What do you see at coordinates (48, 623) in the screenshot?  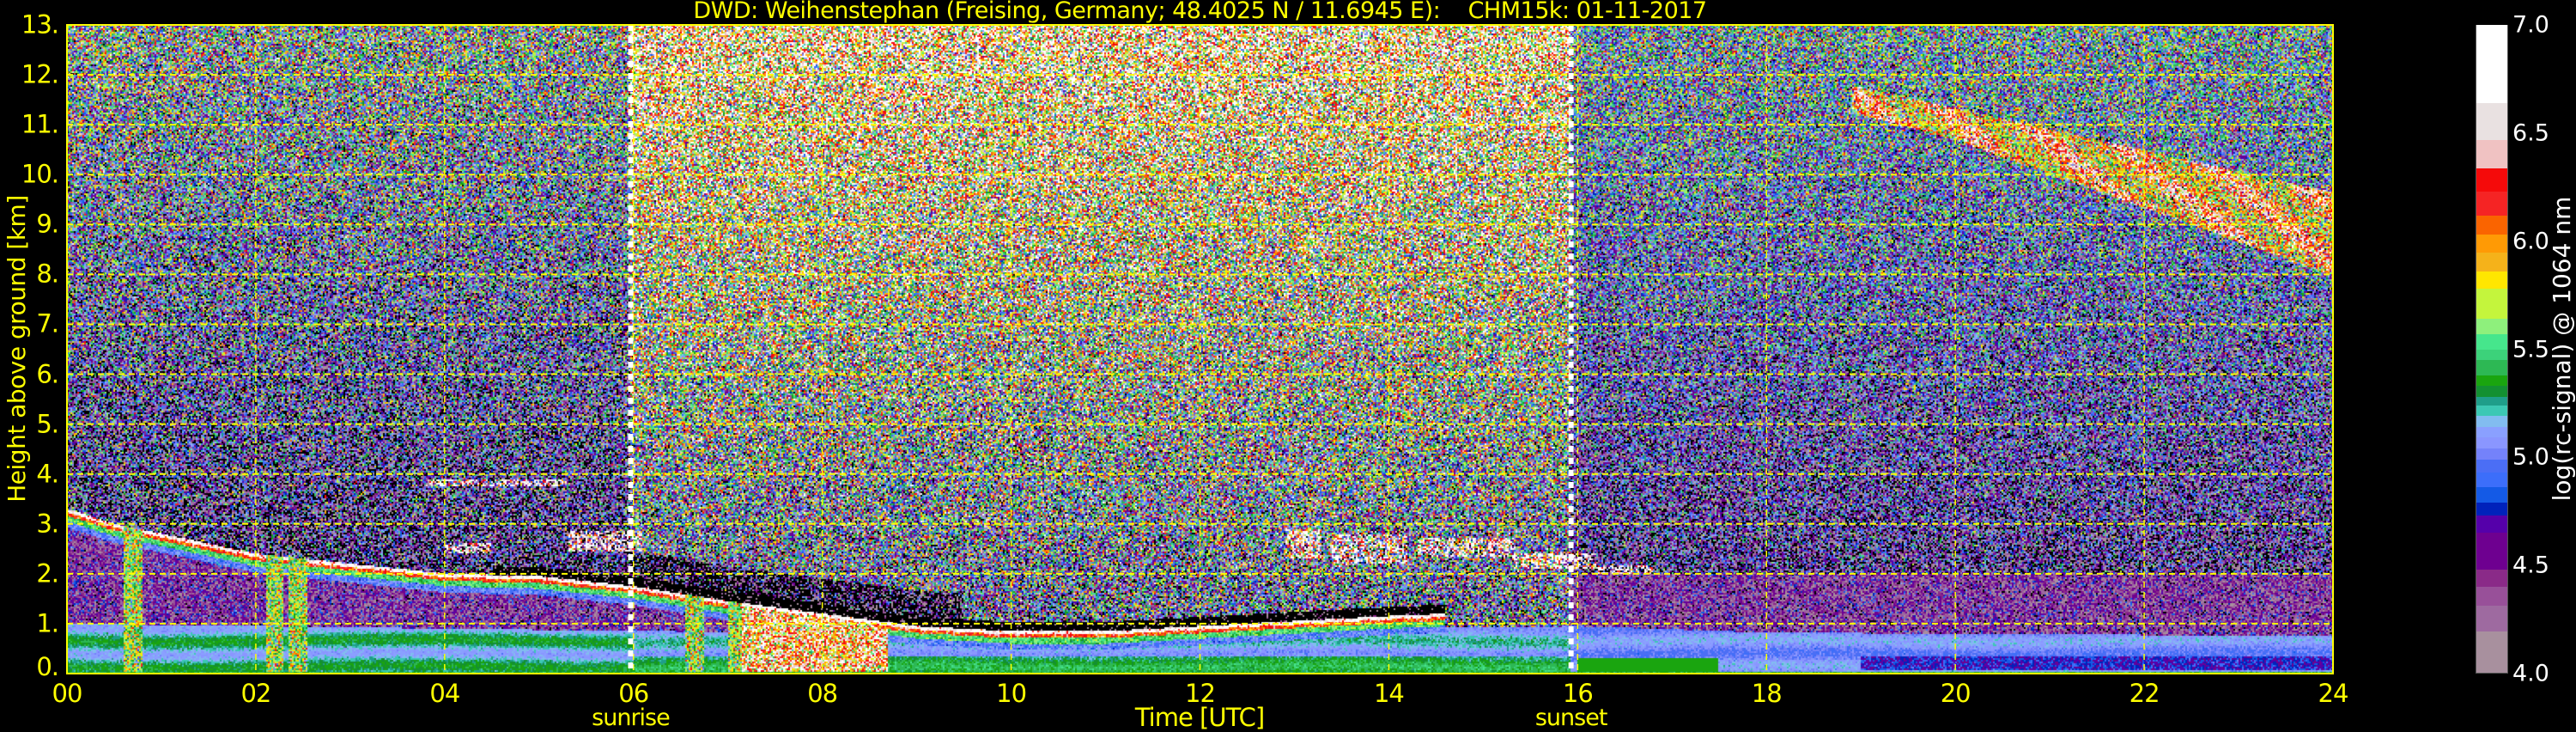 I see `y-tick-label: 1.` at bounding box center [48, 623].